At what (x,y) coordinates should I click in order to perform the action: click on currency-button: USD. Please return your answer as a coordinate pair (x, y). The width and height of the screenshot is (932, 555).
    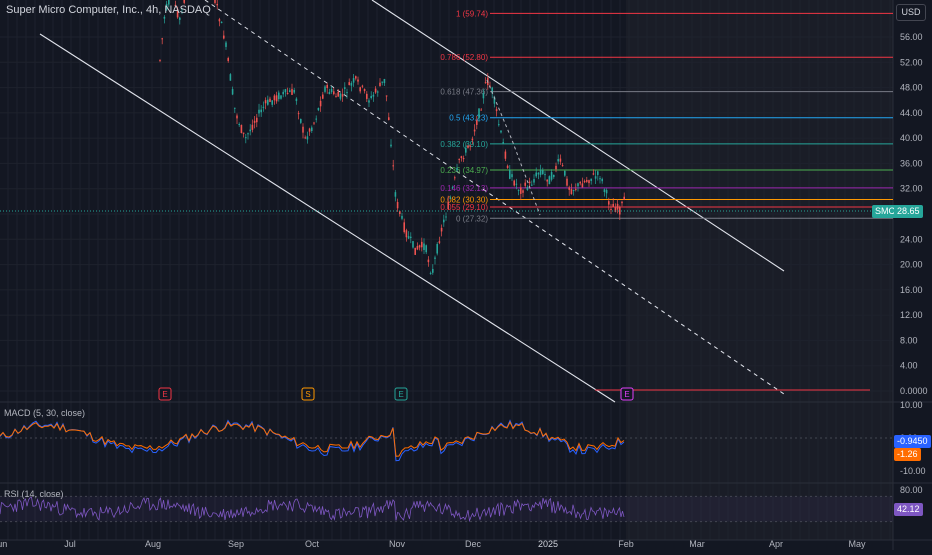
    Looking at the image, I should click on (911, 12).